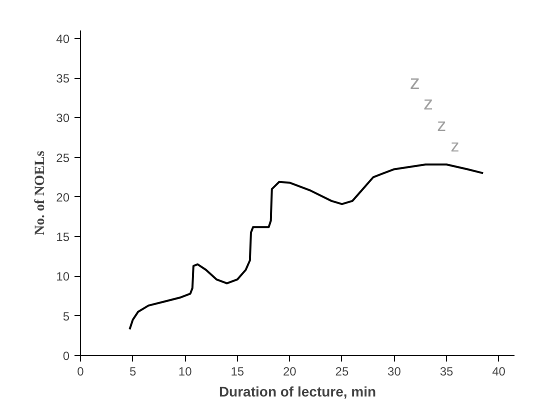 The image size is (539, 415). Describe the element at coordinates (132, 371) in the screenshot. I see `x-tick-label: 5` at that location.